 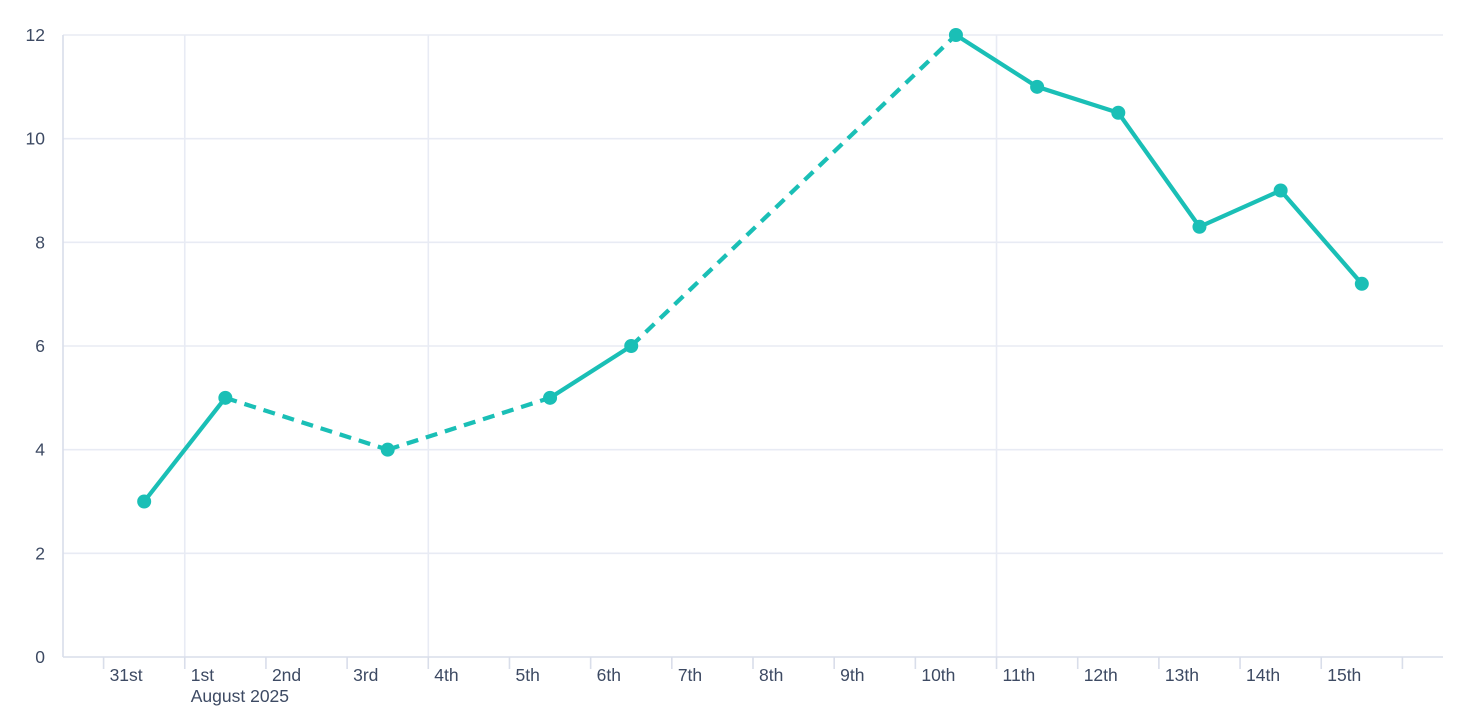 I want to click on x-tick-label: 31st, so click(x=126, y=675).